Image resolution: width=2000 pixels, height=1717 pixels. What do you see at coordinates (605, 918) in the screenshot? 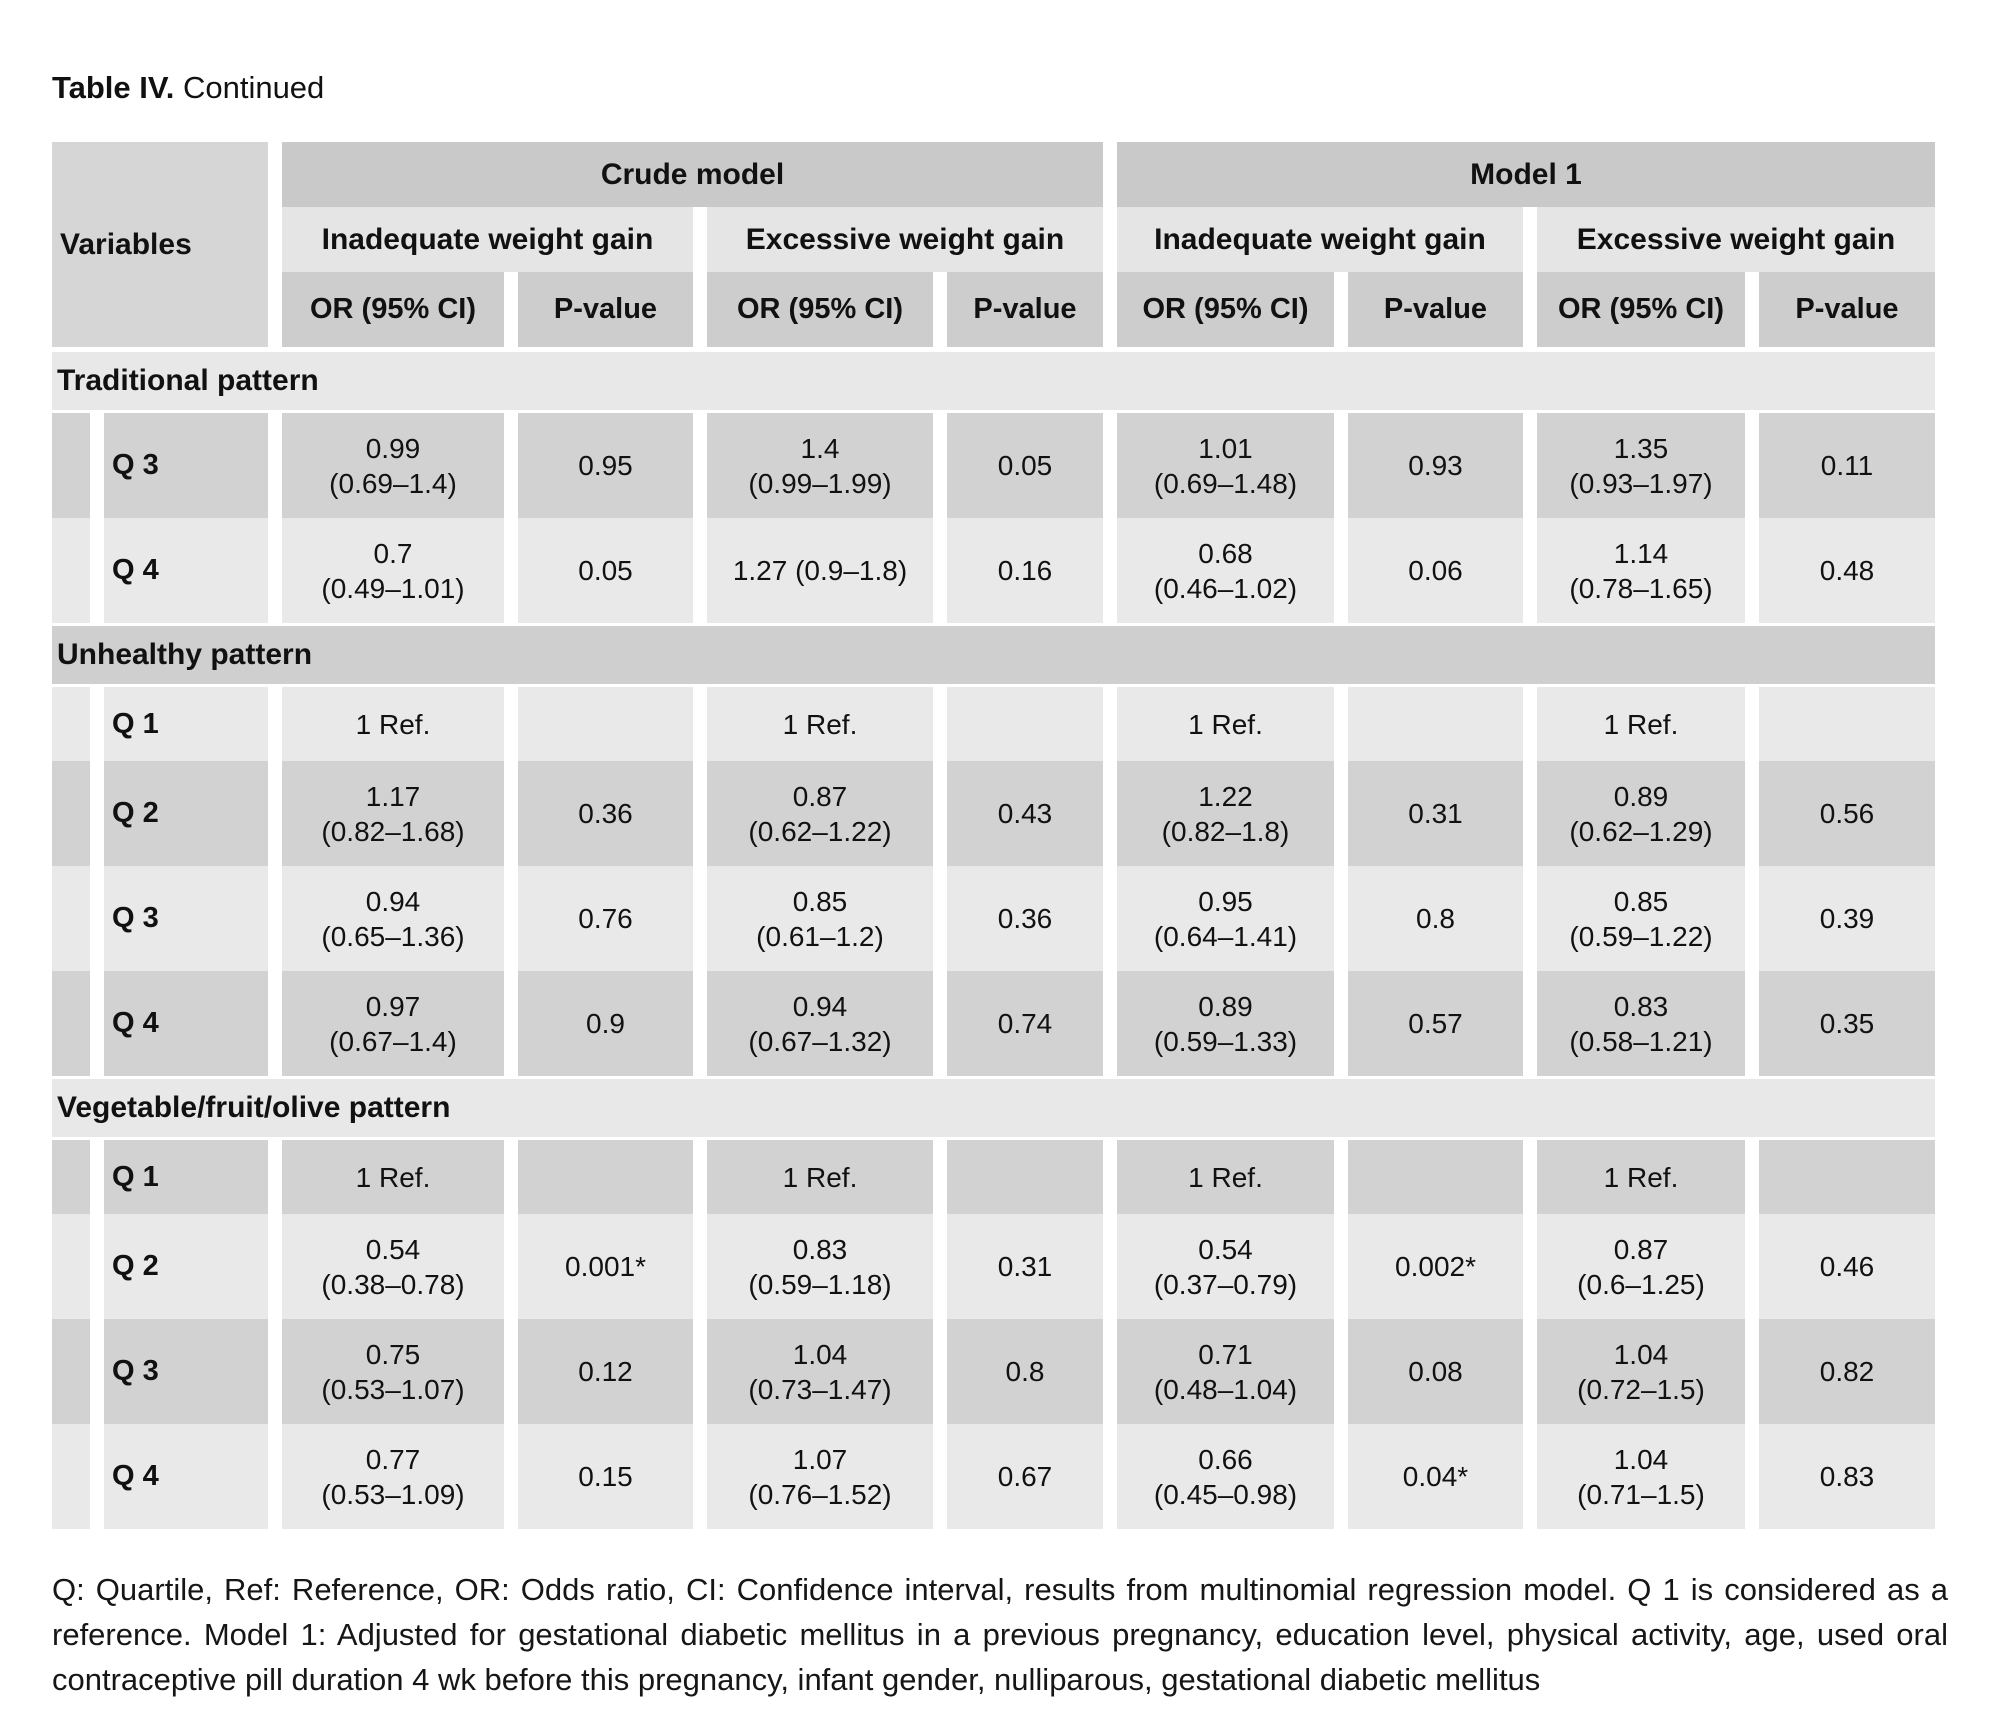
I see `p-value-cell: 0.76` at bounding box center [605, 918].